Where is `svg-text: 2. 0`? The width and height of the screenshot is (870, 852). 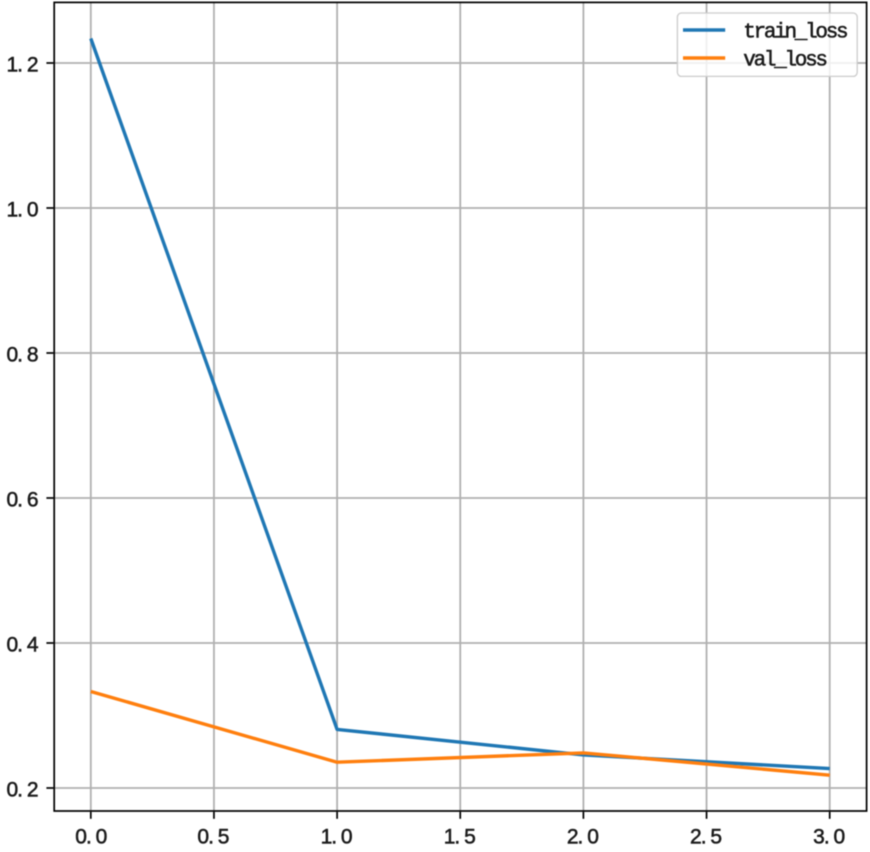 svg-text: 2. 0 is located at coordinates (582, 837).